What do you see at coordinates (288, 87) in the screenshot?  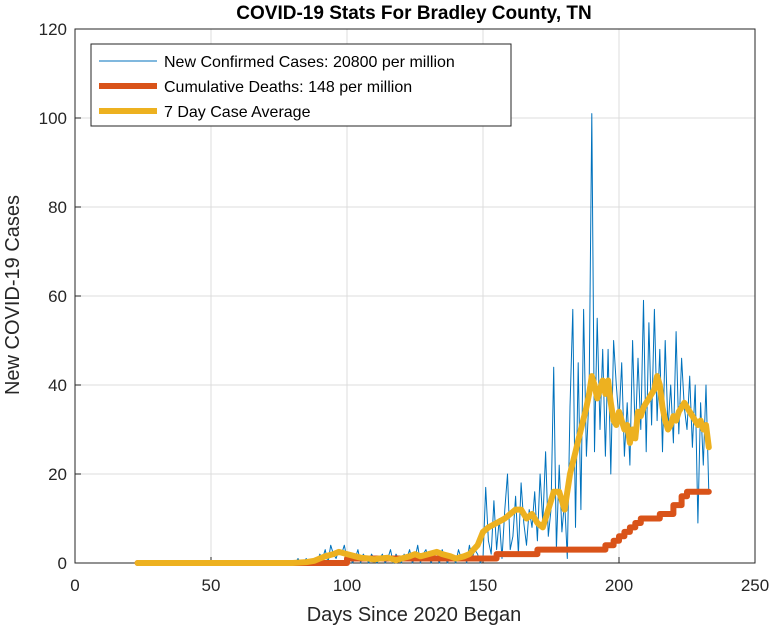 I see `legend-entry-1: Cumulative Deaths: 148 per million` at bounding box center [288, 87].